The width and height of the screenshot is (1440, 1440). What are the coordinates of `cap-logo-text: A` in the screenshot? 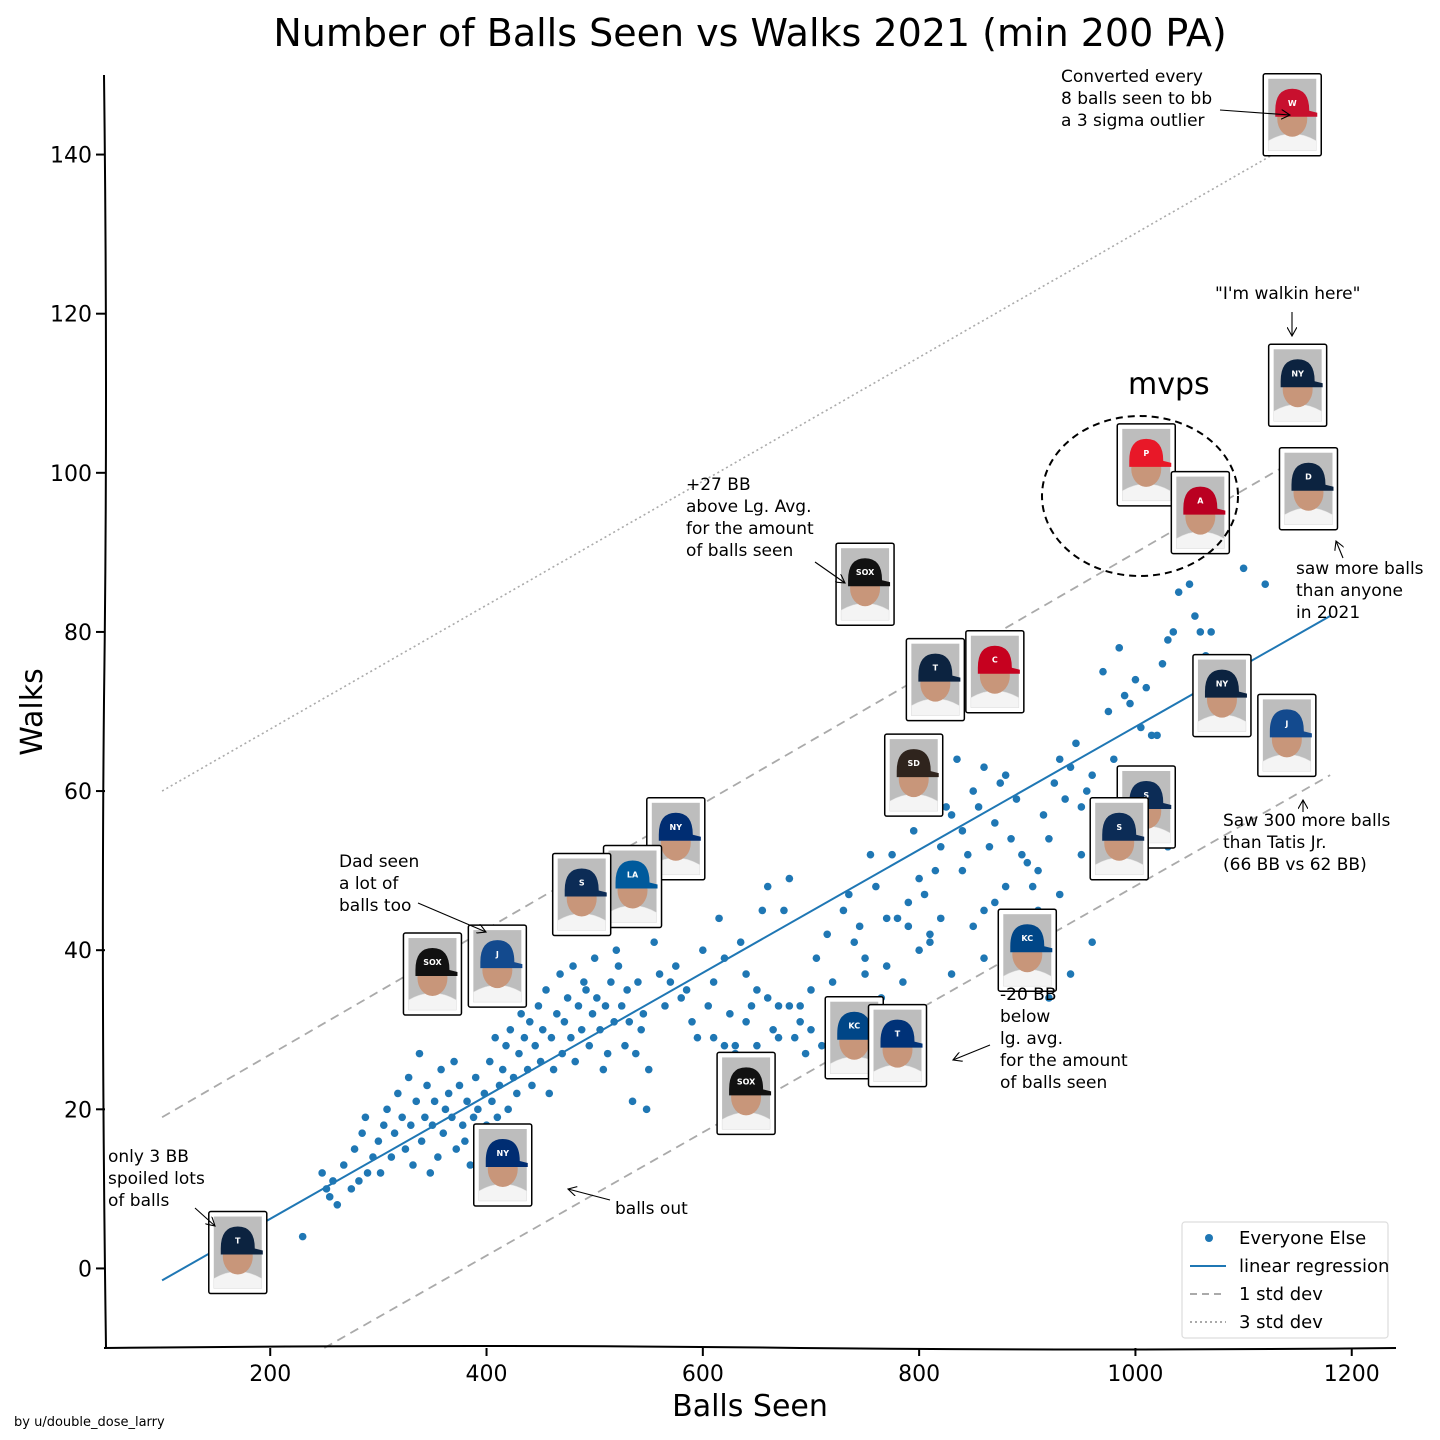 It's located at (1200, 501).